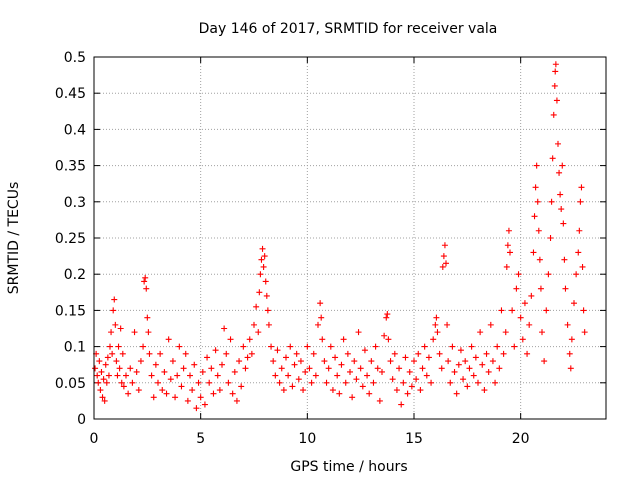  I want to click on y-tick-label: 0.4, so click(75, 130).